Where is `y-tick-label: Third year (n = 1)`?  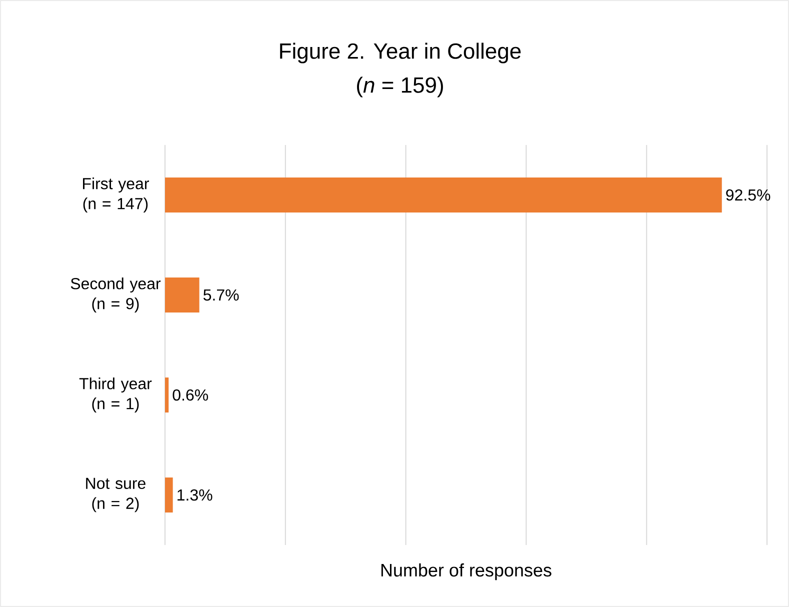 y-tick-label: Third year (n = 1) is located at coordinates (115, 395).